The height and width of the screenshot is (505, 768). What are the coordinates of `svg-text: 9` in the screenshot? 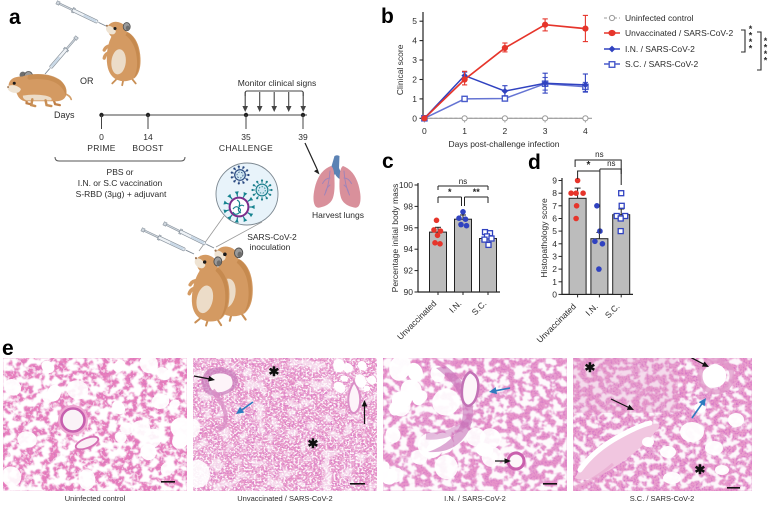 It's located at (554, 181).